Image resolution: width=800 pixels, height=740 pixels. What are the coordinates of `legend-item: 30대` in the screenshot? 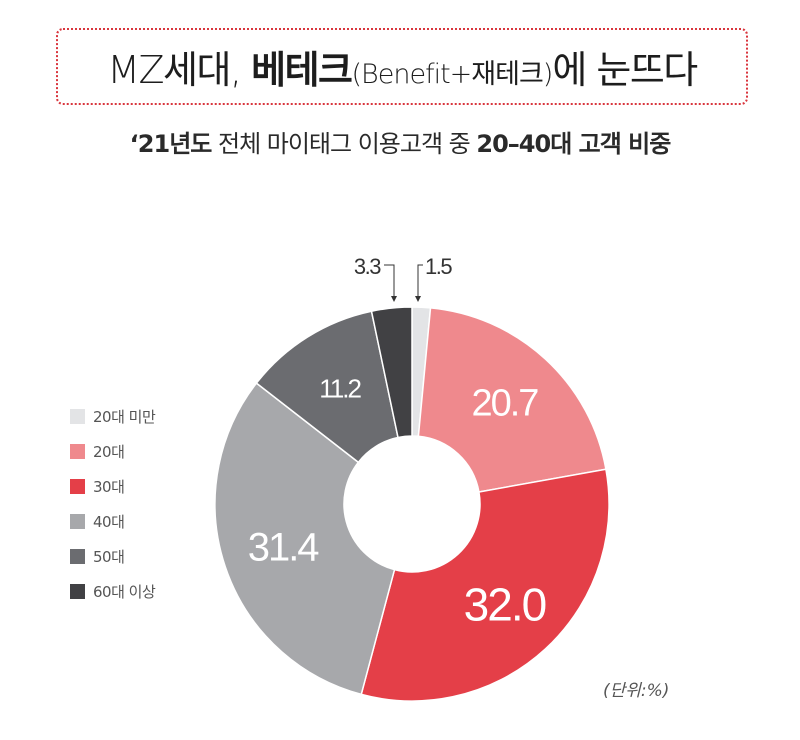 It's located at (112, 486).